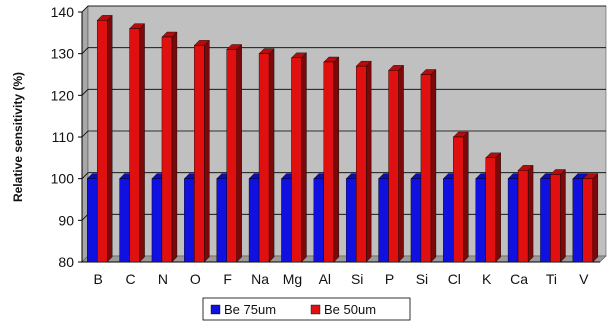 Image resolution: width=611 pixels, height=326 pixels. I want to click on x-tick-label: F, so click(227, 279).